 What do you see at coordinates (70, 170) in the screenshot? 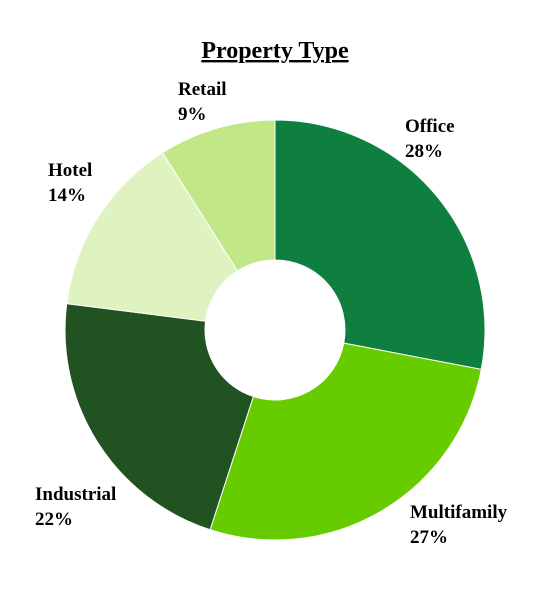
I see `slice-name: Hotel` at bounding box center [70, 170].